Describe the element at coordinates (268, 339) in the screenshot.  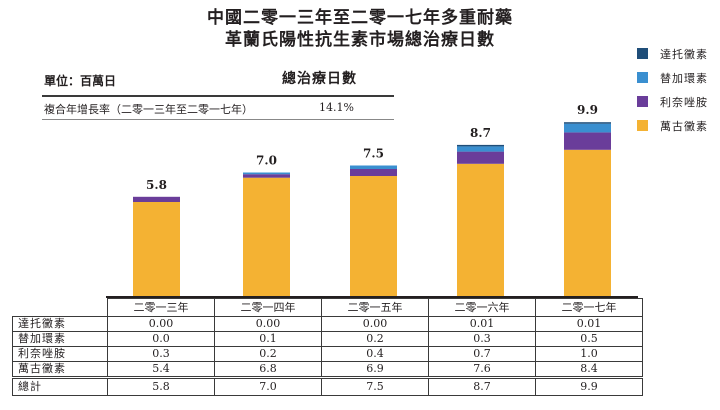
I see `table-cell: 0.1` at that location.